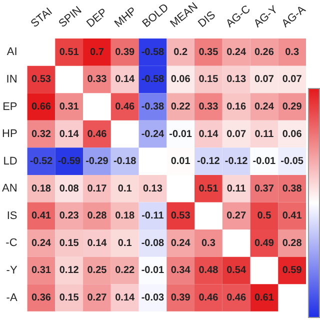 The image size is (320, 320). What do you see at coordinates (153, 107) in the screenshot?
I see `data-label: -0.38` at bounding box center [153, 107].